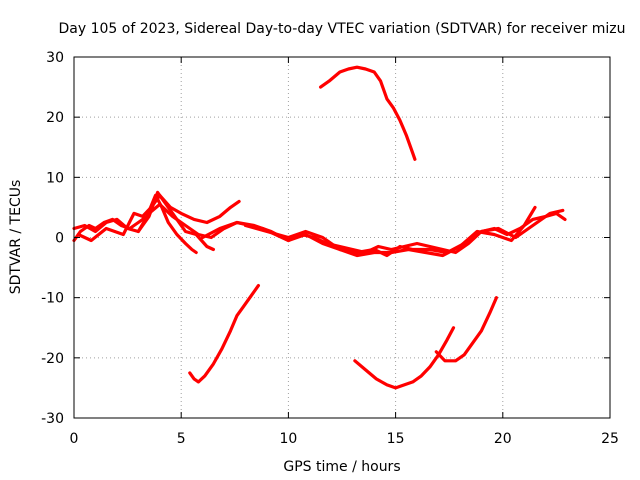 The width and height of the screenshot is (640, 480). I want to click on x-tick-label: 5, so click(181, 439).